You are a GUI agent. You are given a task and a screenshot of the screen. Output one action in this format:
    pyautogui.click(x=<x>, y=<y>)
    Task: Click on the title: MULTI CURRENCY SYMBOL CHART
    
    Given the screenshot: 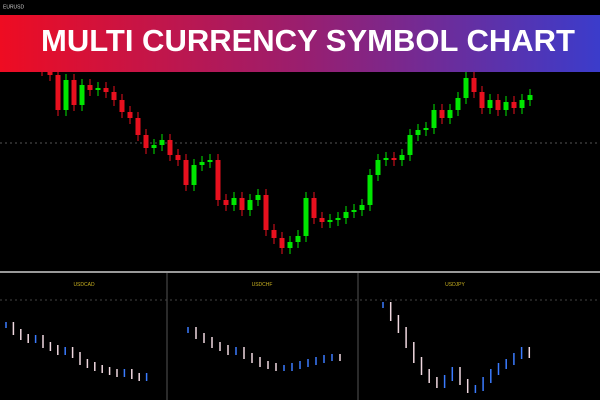 What is the action you would take?
    pyautogui.click(x=308, y=40)
    